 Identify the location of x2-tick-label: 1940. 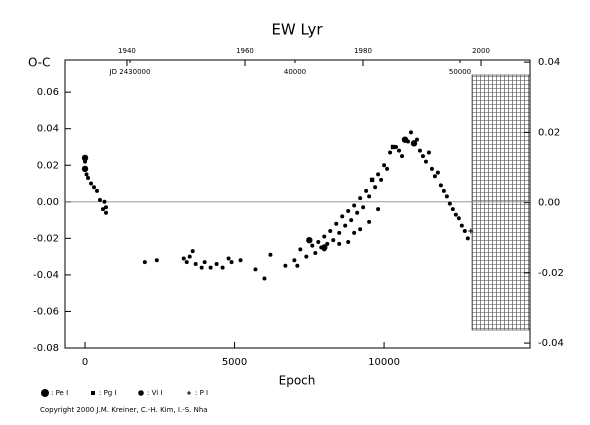
(127, 51).